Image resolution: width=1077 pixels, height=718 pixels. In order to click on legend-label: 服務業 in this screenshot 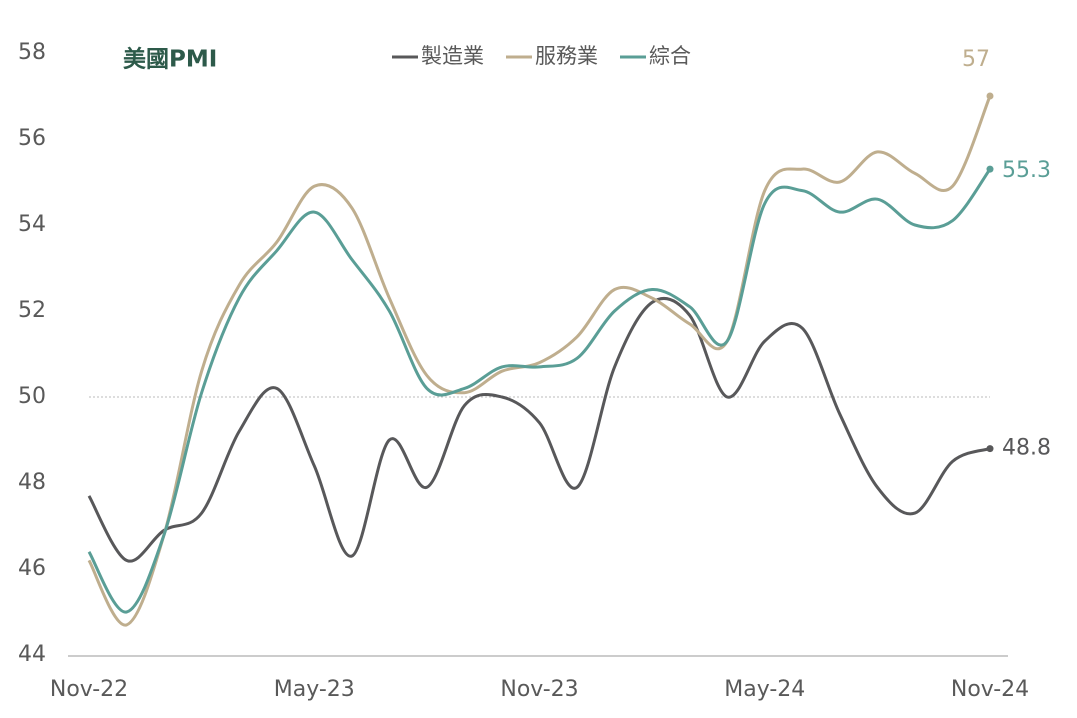, I will do `click(566, 56)`.